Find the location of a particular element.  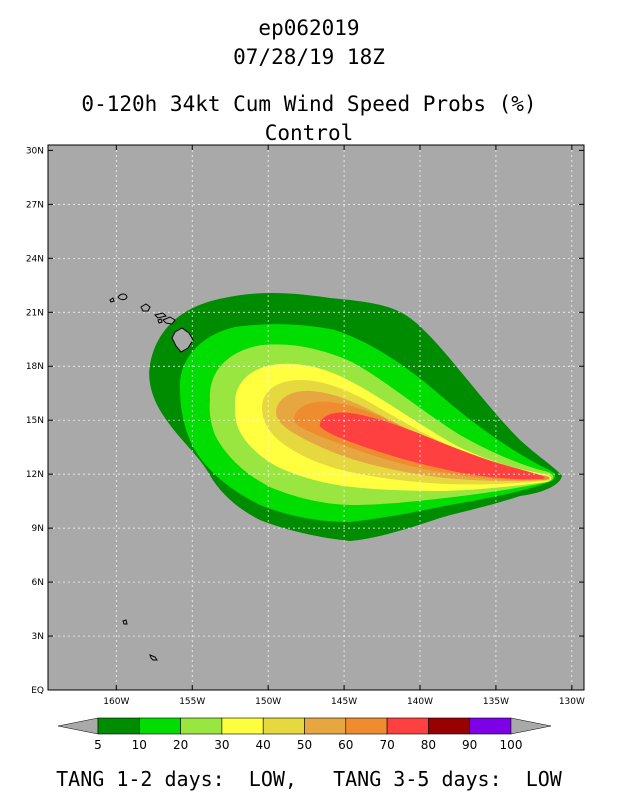

colorbar-label: 100 is located at coordinates (511, 745).